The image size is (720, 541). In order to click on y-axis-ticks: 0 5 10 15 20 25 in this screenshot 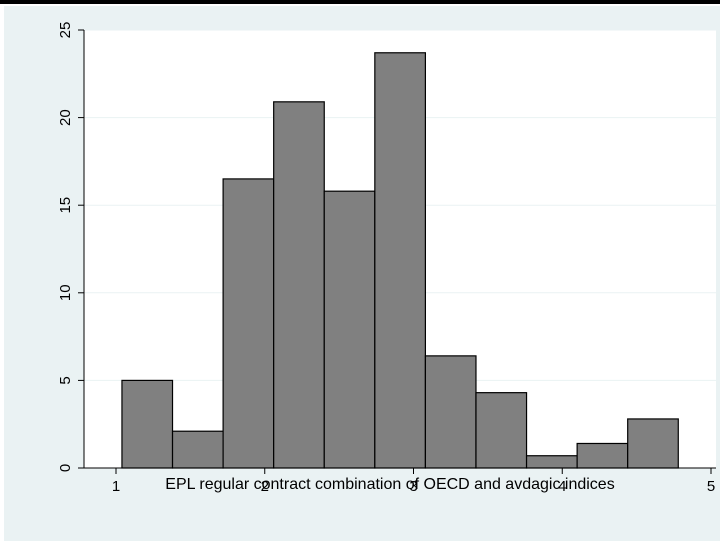, I will do `click(70, 247)`.